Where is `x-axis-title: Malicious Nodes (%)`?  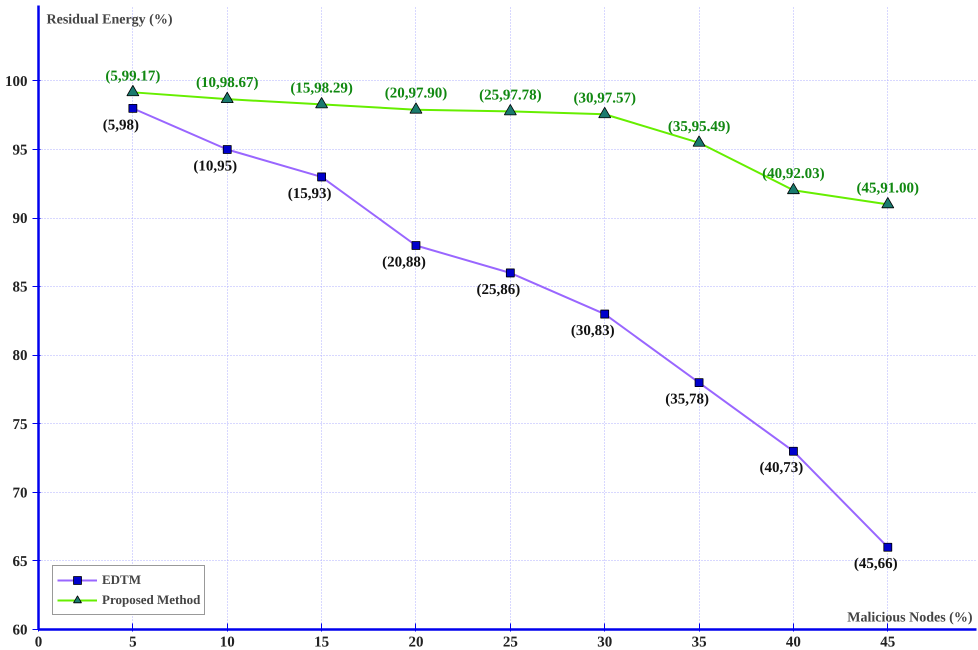
x-axis-title: Malicious Nodes (%) is located at coordinates (910, 618).